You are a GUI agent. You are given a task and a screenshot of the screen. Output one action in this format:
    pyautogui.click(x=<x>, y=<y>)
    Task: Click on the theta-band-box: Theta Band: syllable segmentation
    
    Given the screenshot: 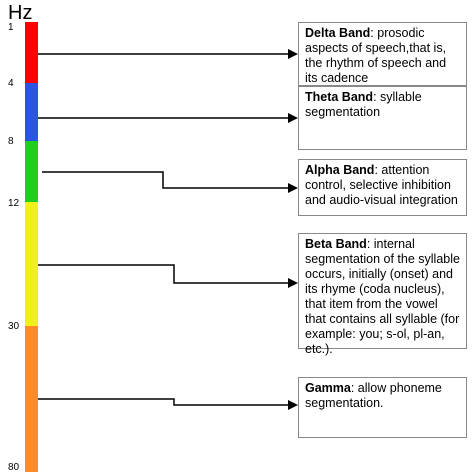 What is the action you would take?
    pyautogui.click(x=382, y=118)
    